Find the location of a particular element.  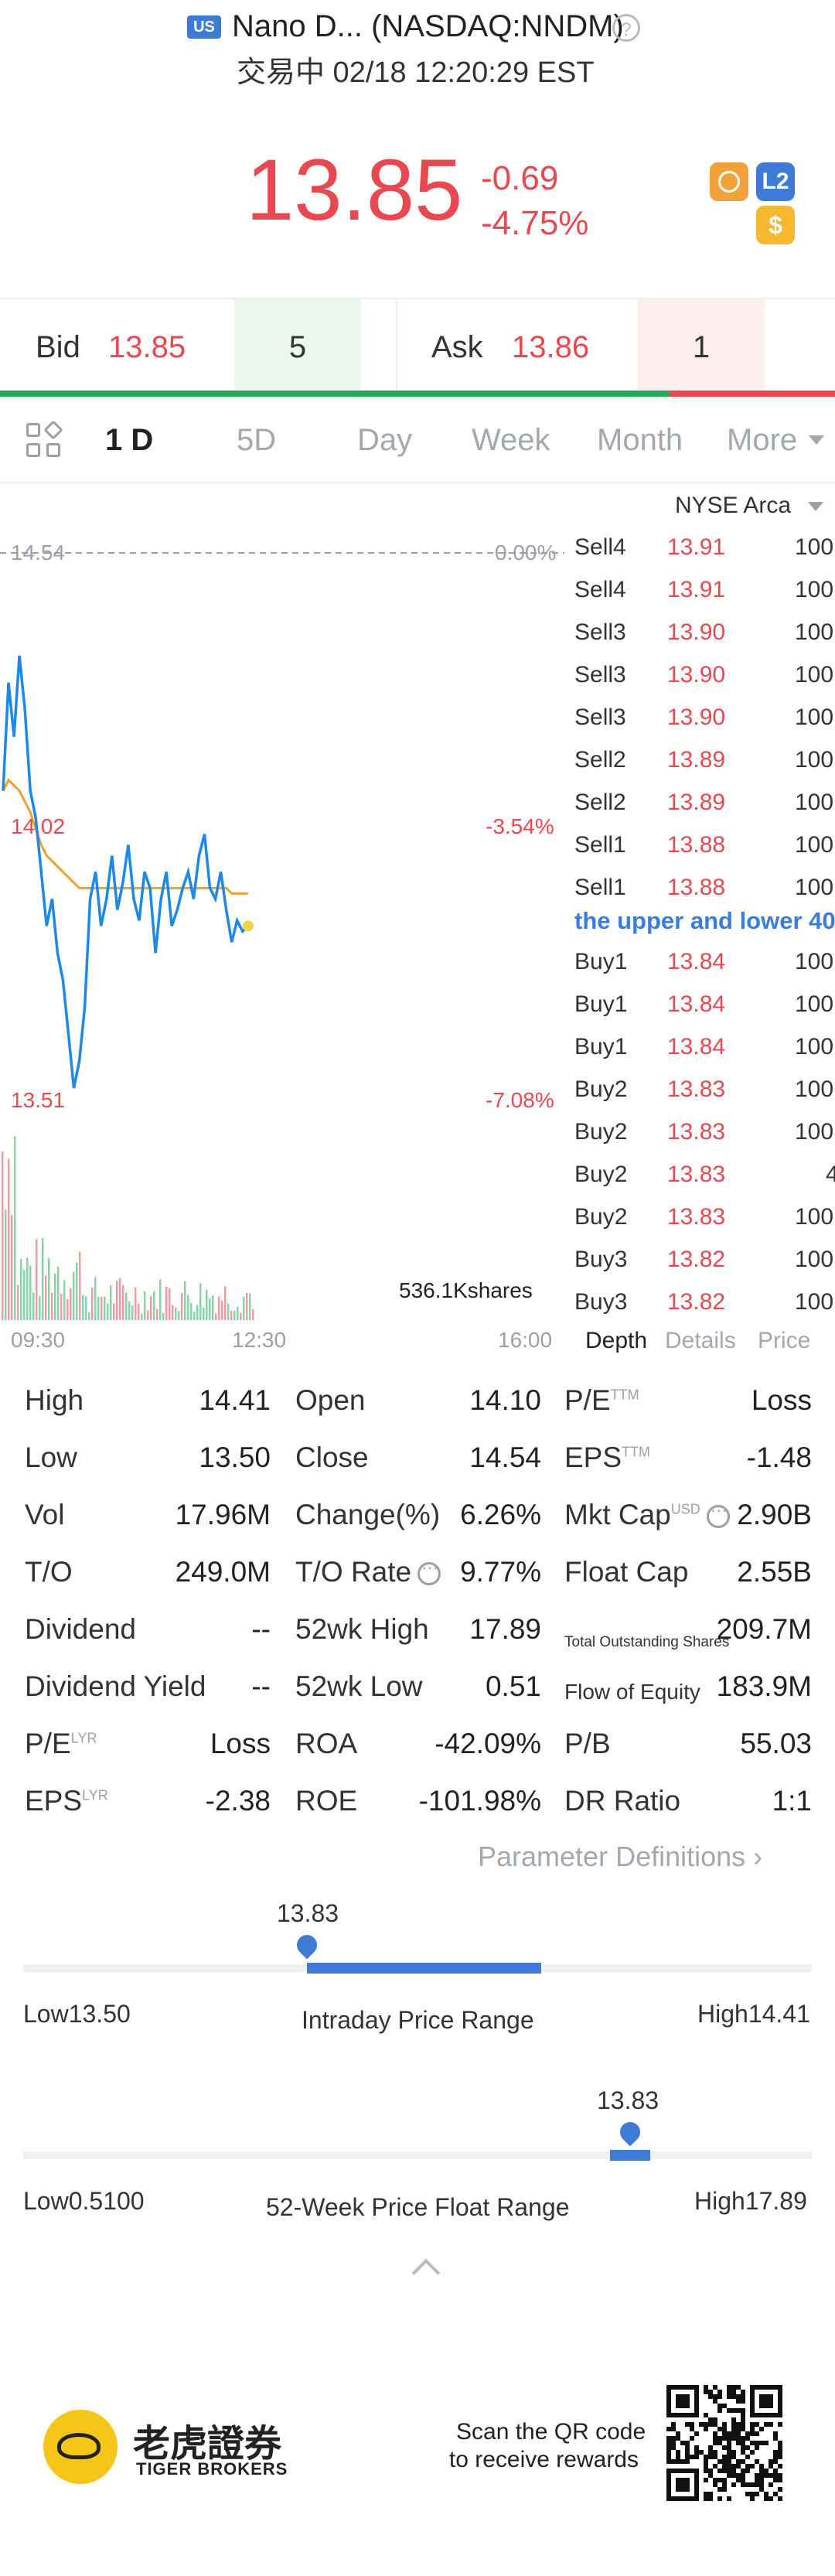

bid-volume: 5 is located at coordinates (297, 347).